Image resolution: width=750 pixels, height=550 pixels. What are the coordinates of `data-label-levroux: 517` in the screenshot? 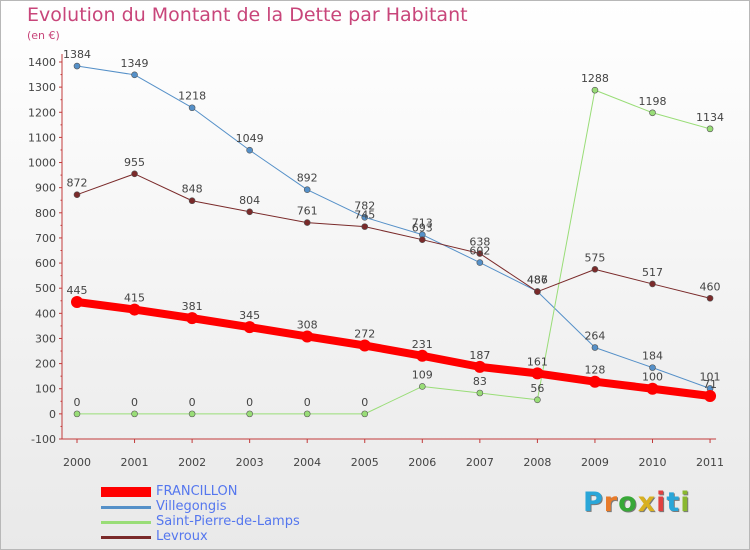 It's located at (652, 272).